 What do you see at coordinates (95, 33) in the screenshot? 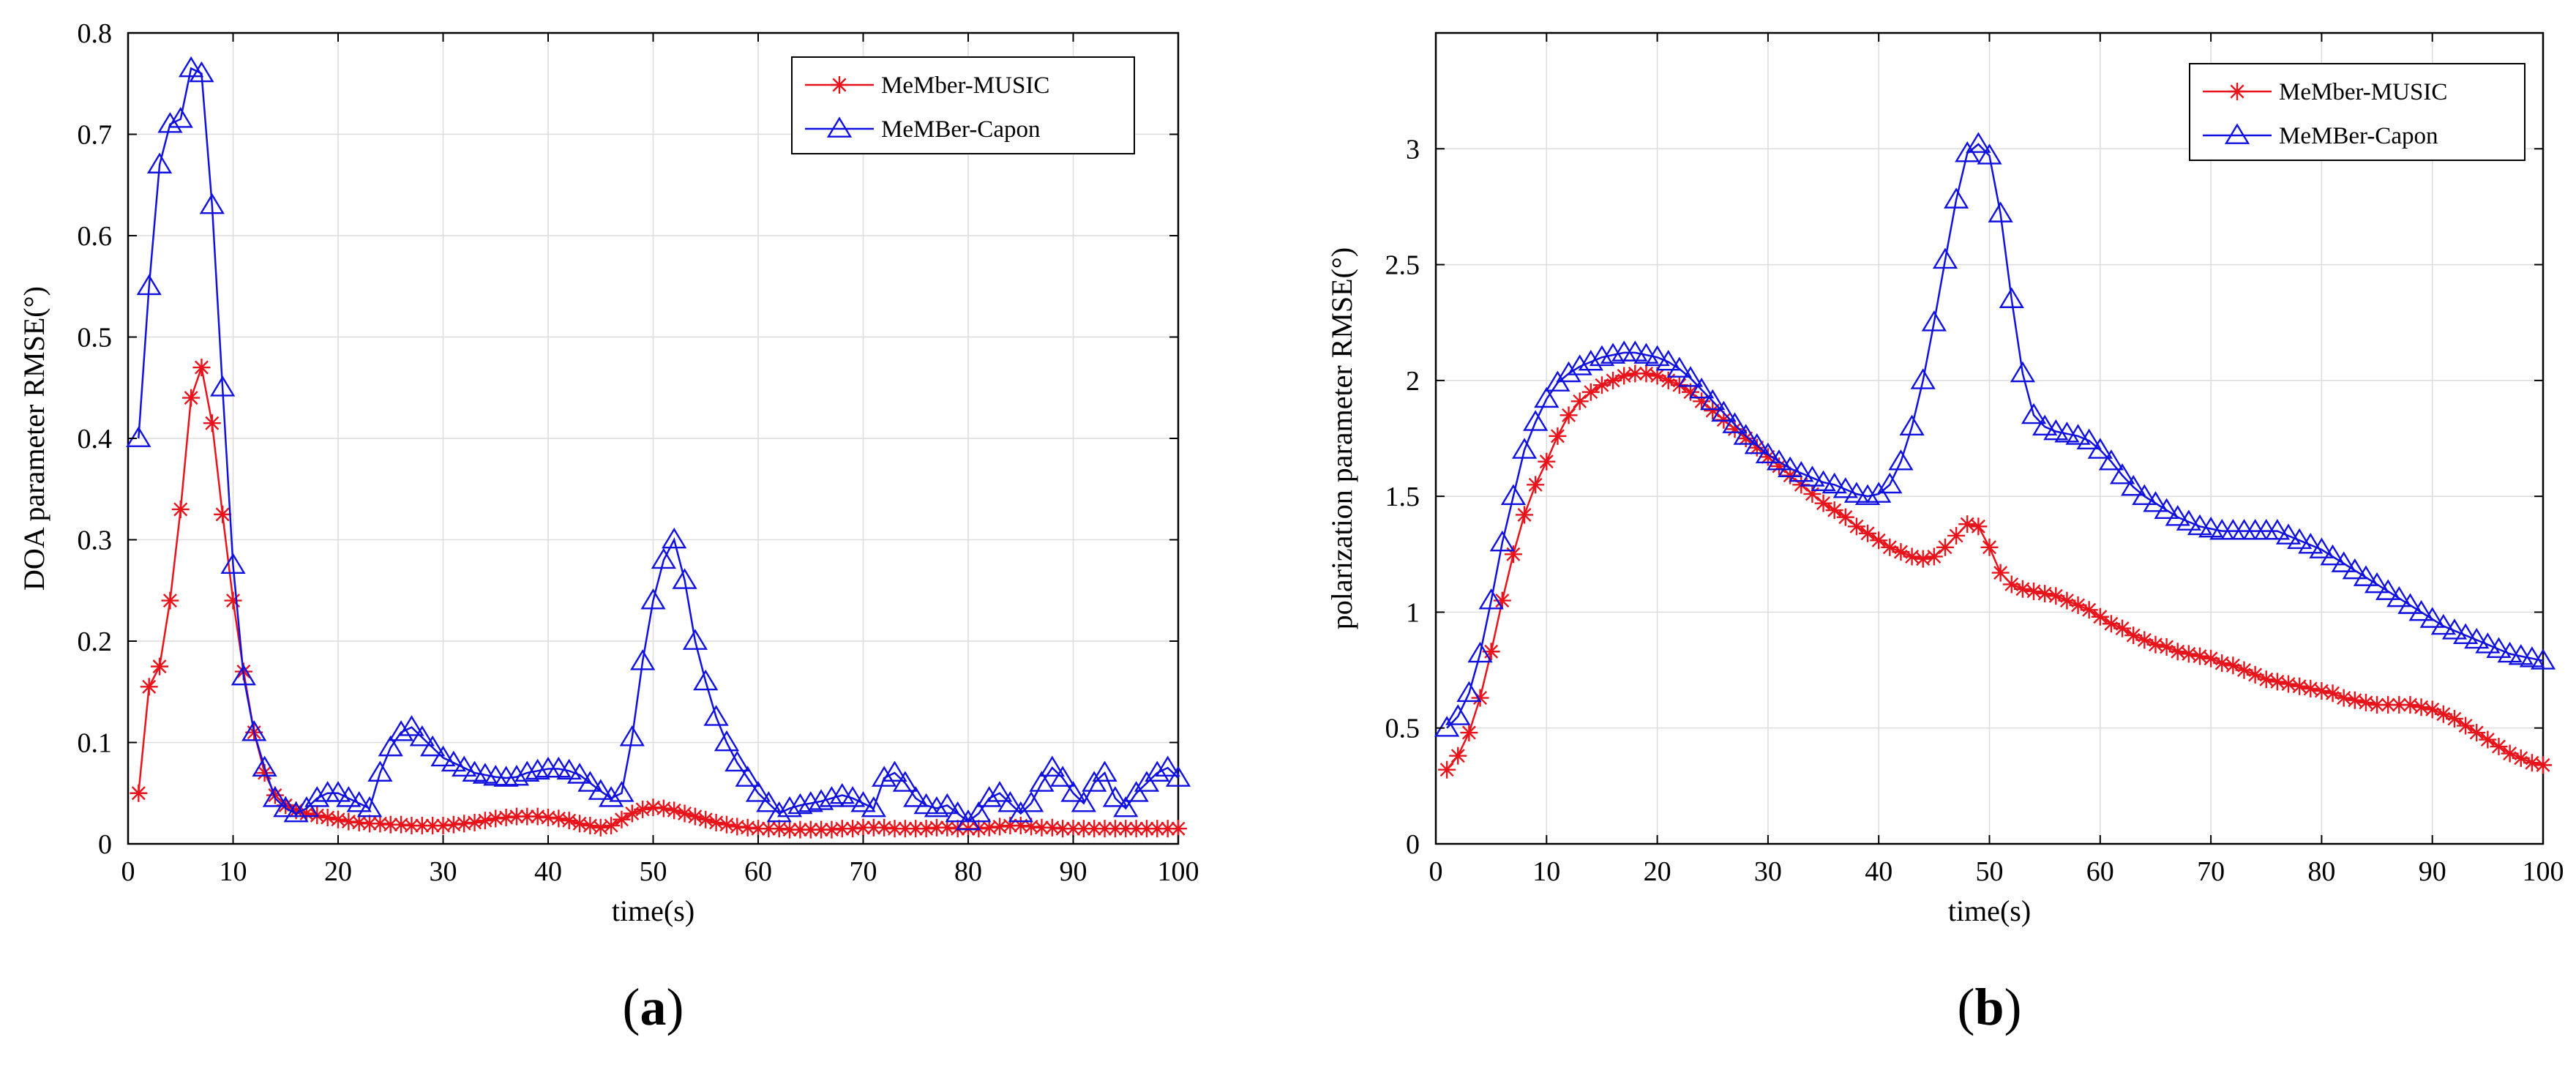
I see `y-tick-label: 0.8` at bounding box center [95, 33].